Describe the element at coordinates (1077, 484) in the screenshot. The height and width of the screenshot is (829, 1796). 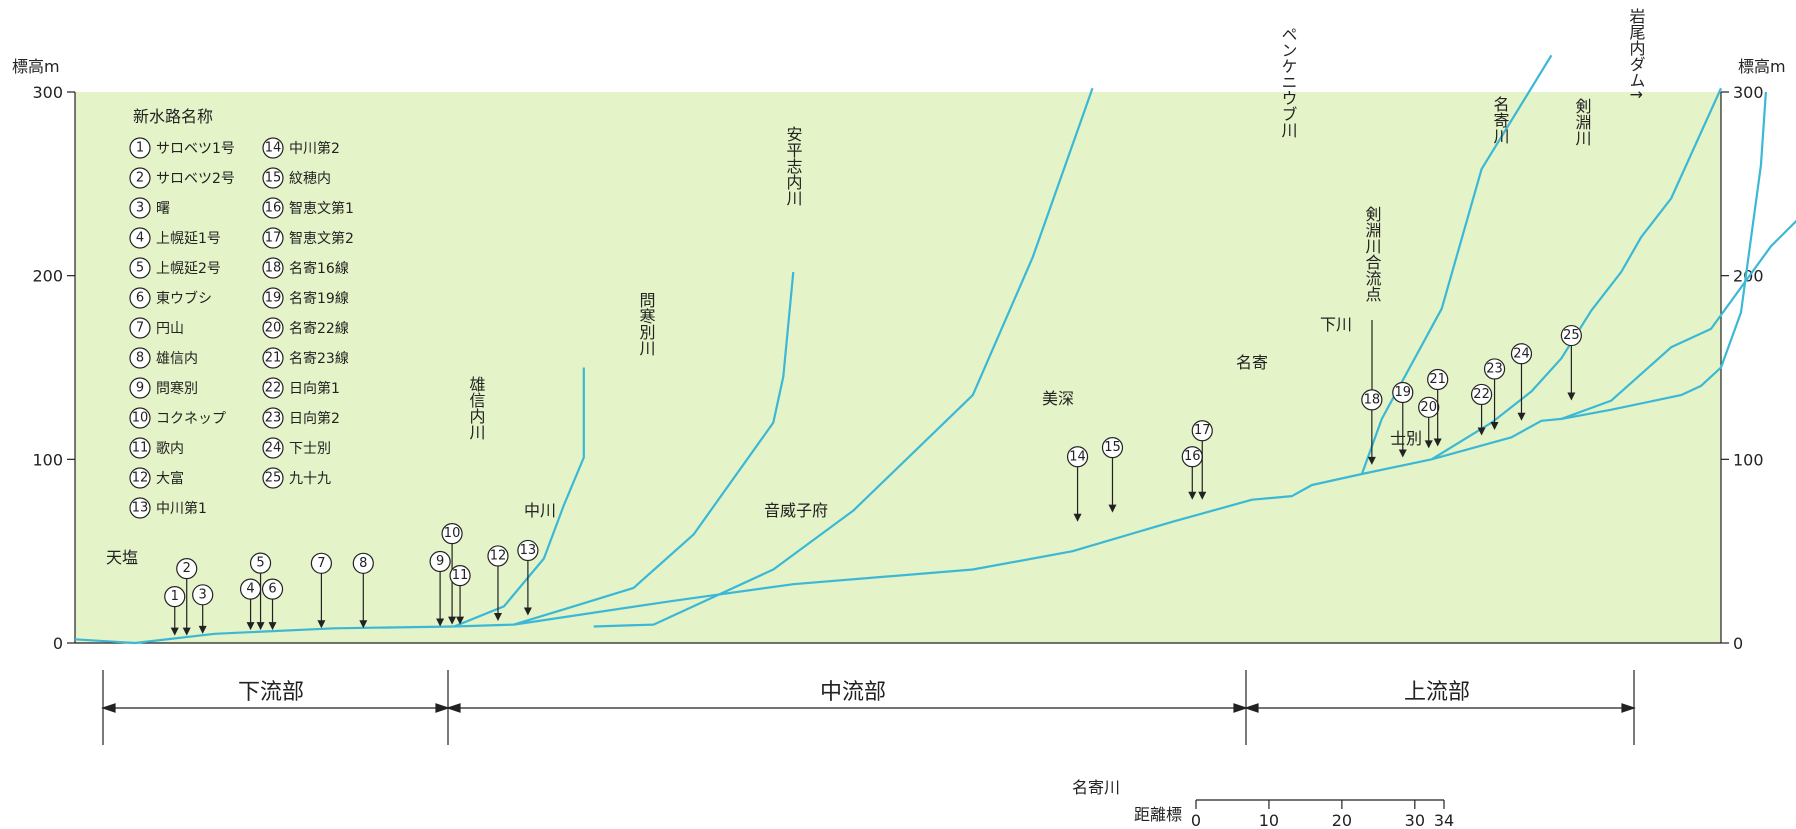
I see `marker-14: 14` at that location.